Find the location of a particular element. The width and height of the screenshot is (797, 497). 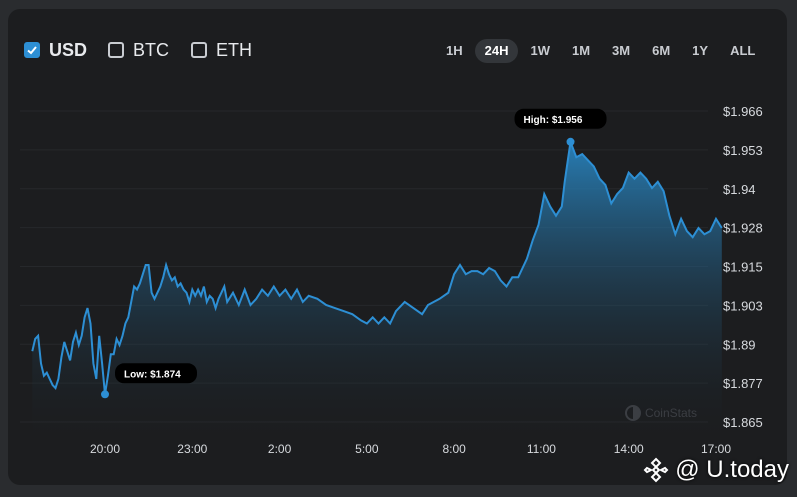

brand-text: @ U.today is located at coordinates (732, 469).